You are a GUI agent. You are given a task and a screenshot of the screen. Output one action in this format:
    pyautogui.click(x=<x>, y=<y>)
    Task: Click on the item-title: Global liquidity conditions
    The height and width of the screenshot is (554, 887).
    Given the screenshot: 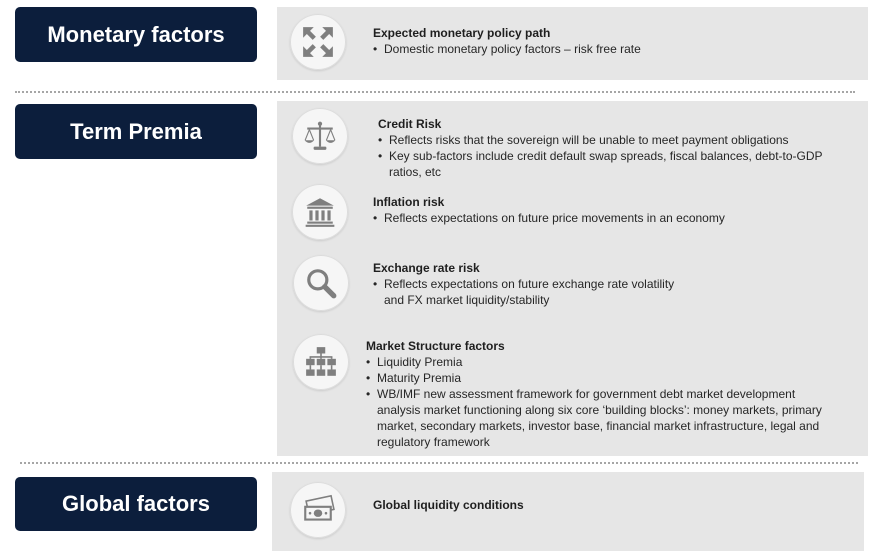 What is the action you would take?
    pyautogui.click(x=448, y=505)
    